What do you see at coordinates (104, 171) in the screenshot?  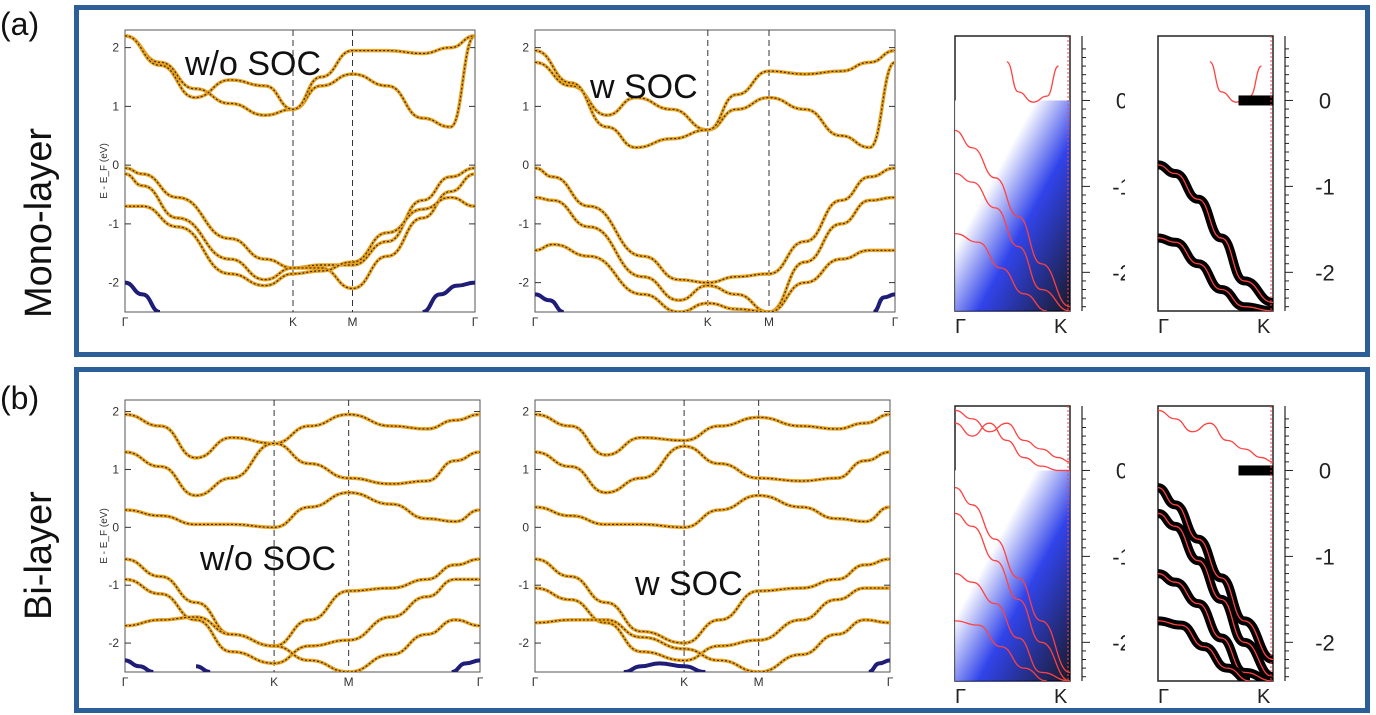 I see `y-axis-label: E - E_F (eV)` at bounding box center [104, 171].